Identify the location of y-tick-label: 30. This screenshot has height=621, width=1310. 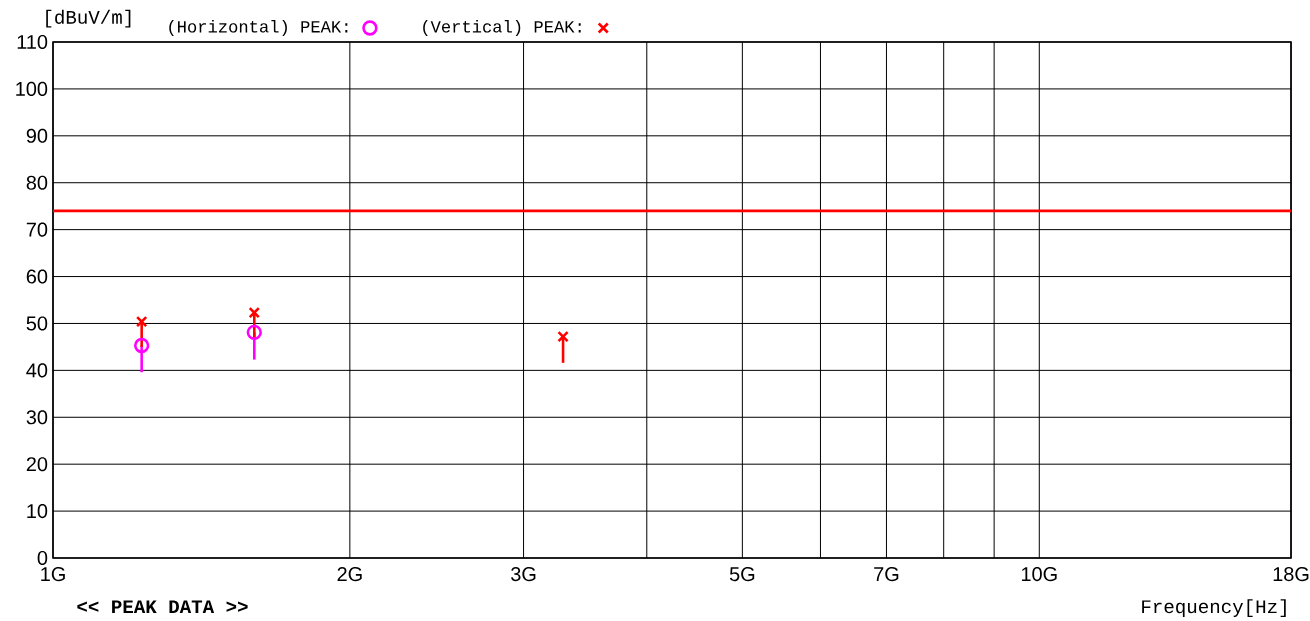
(37, 417).